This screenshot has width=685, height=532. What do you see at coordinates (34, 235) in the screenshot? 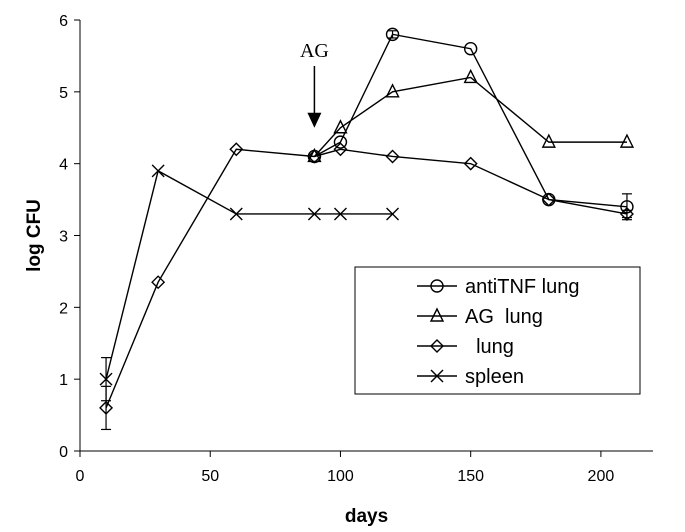
I see `y-axis-title: log CFU` at bounding box center [34, 235].